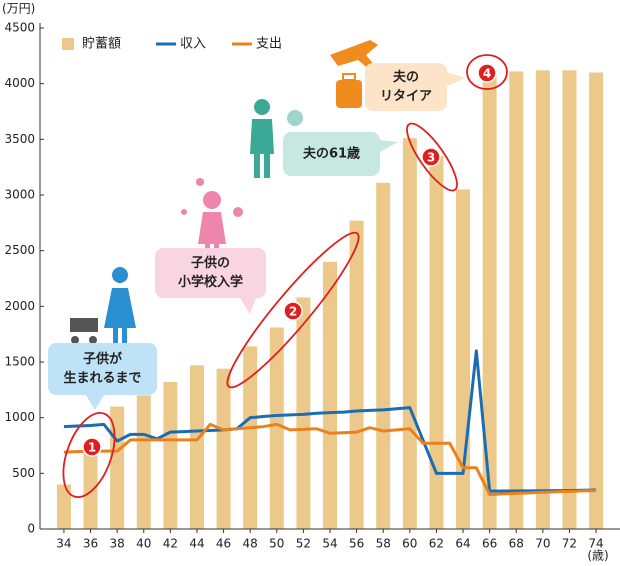 The image size is (620, 566). What do you see at coordinates (103, 306) in the screenshot?
I see `icon-mother` at bounding box center [103, 306].